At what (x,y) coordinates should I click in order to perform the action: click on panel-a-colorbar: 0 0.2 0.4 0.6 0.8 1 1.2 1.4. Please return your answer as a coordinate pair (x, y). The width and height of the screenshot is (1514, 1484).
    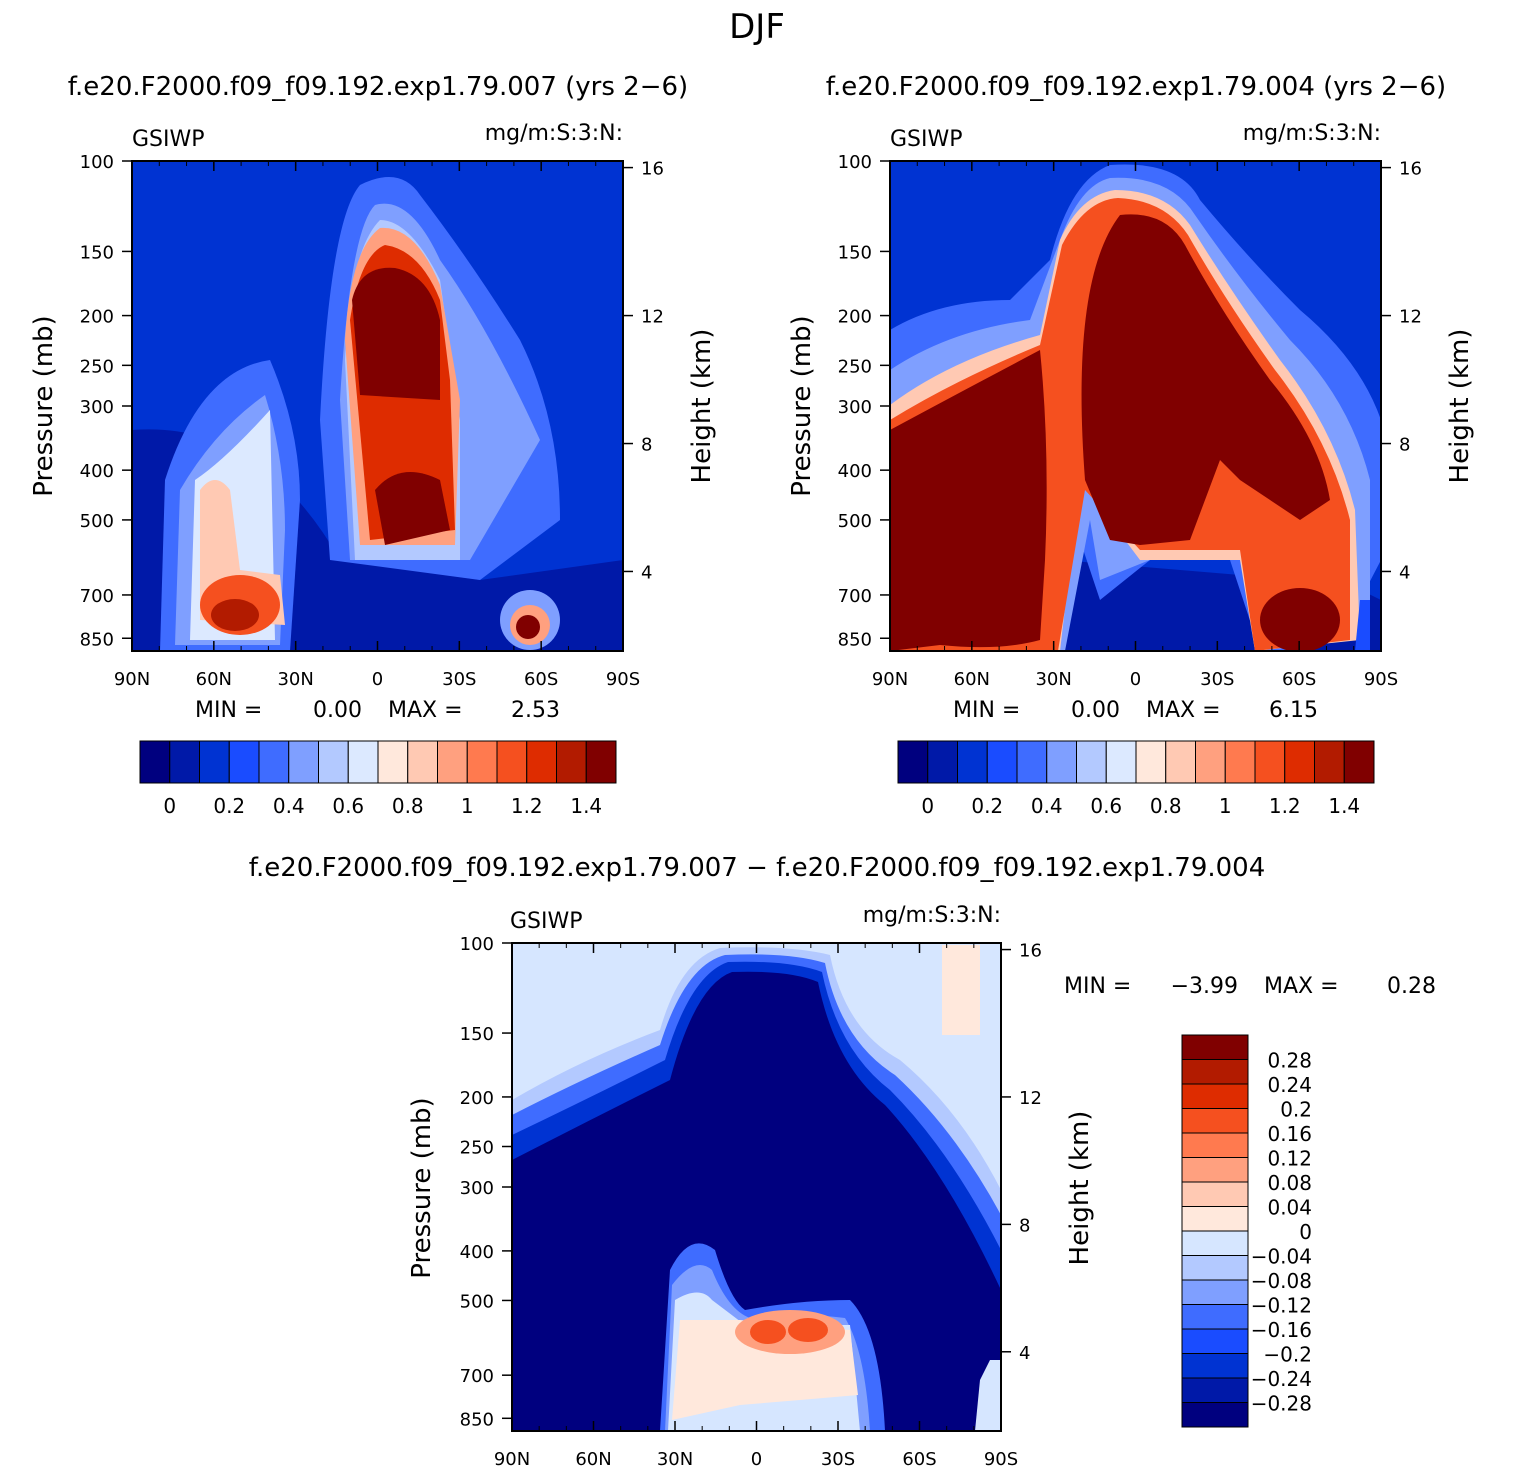
    Looking at the image, I should click on (378, 779).